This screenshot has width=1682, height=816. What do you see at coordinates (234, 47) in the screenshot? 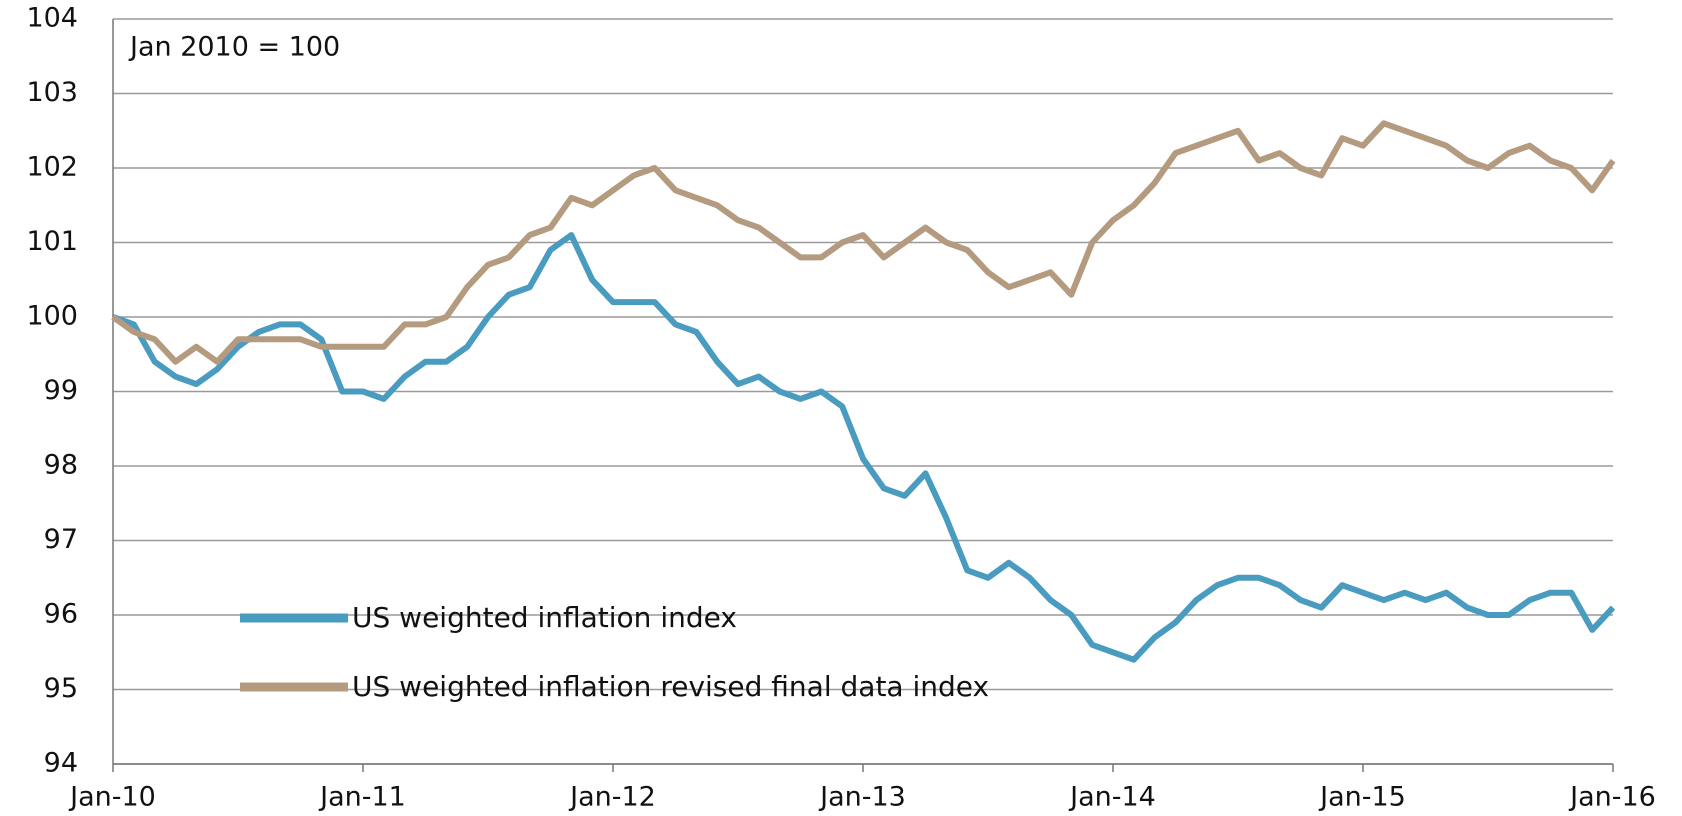
I see `annotation: Jan 2010 = 100` at bounding box center [234, 47].